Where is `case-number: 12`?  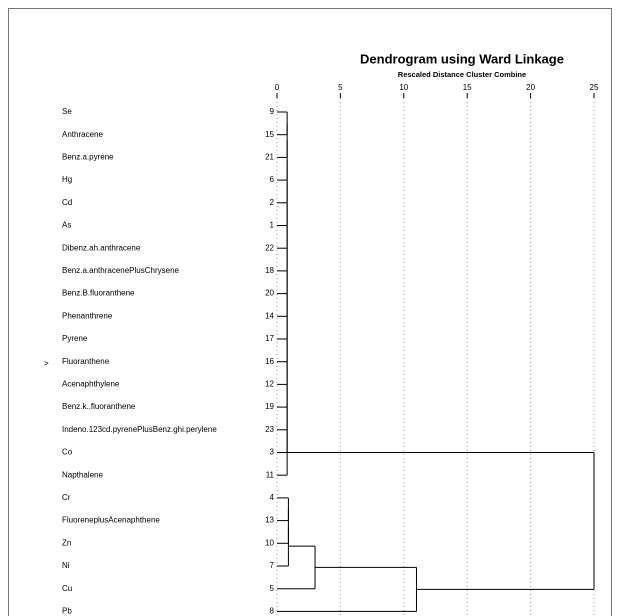
case-number: 12 is located at coordinates (269, 384).